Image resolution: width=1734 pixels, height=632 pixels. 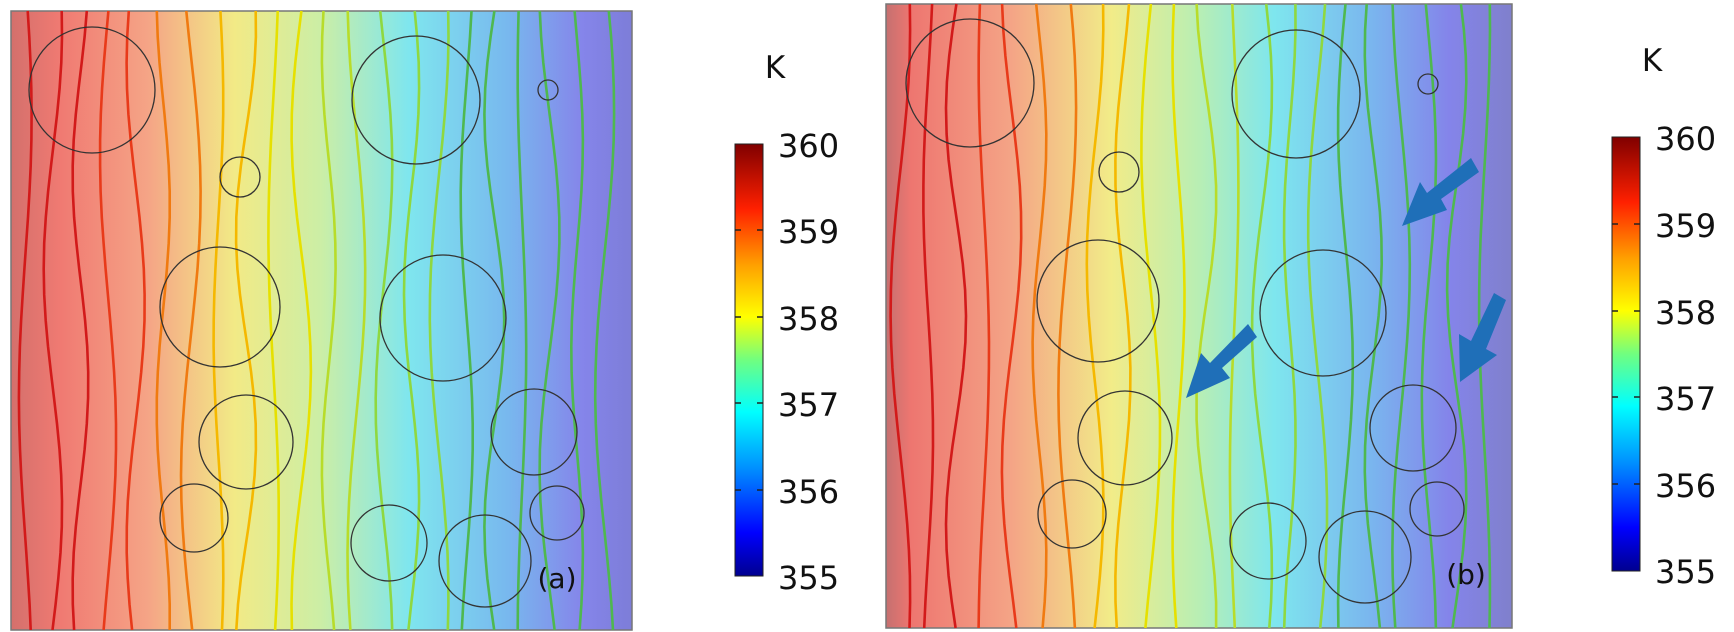 What do you see at coordinates (775, 68) in the screenshot?
I see `unit-label-a: K` at bounding box center [775, 68].